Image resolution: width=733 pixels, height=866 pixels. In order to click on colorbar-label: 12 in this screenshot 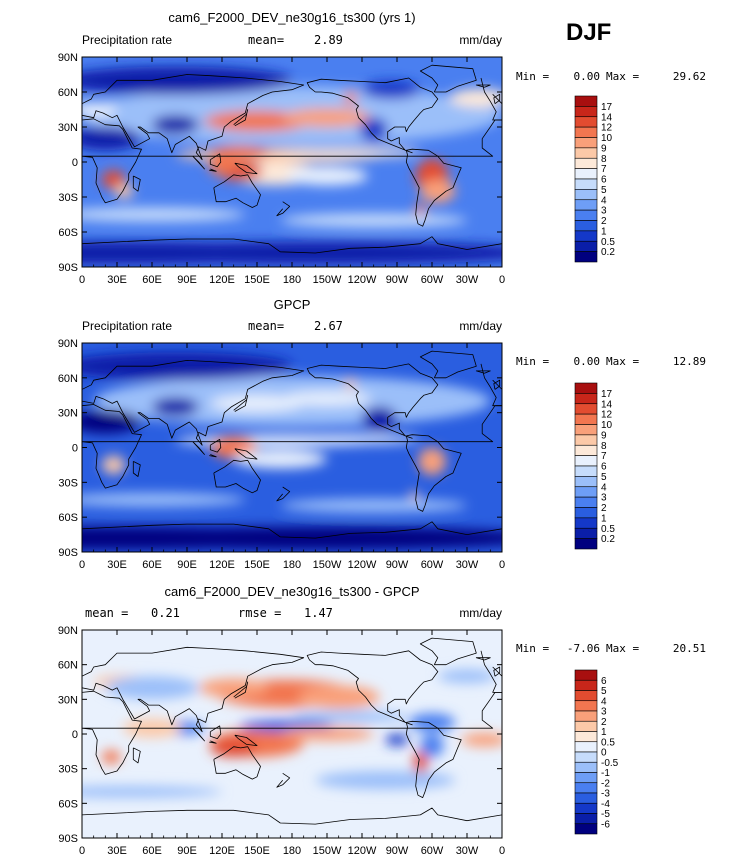, I will do `click(607, 415)`.